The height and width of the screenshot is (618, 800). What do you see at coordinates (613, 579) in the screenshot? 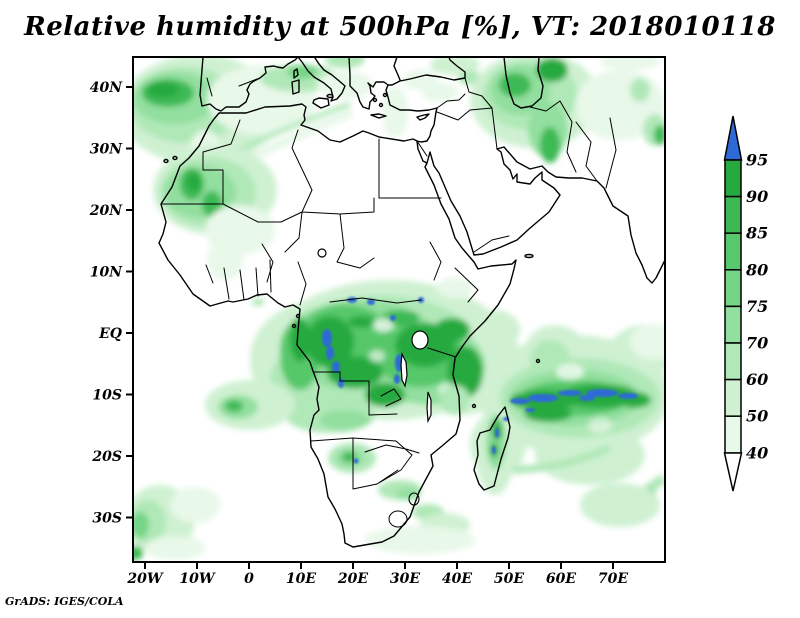
I see `x-tick-label: 70E` at bounding box center [613, 579].